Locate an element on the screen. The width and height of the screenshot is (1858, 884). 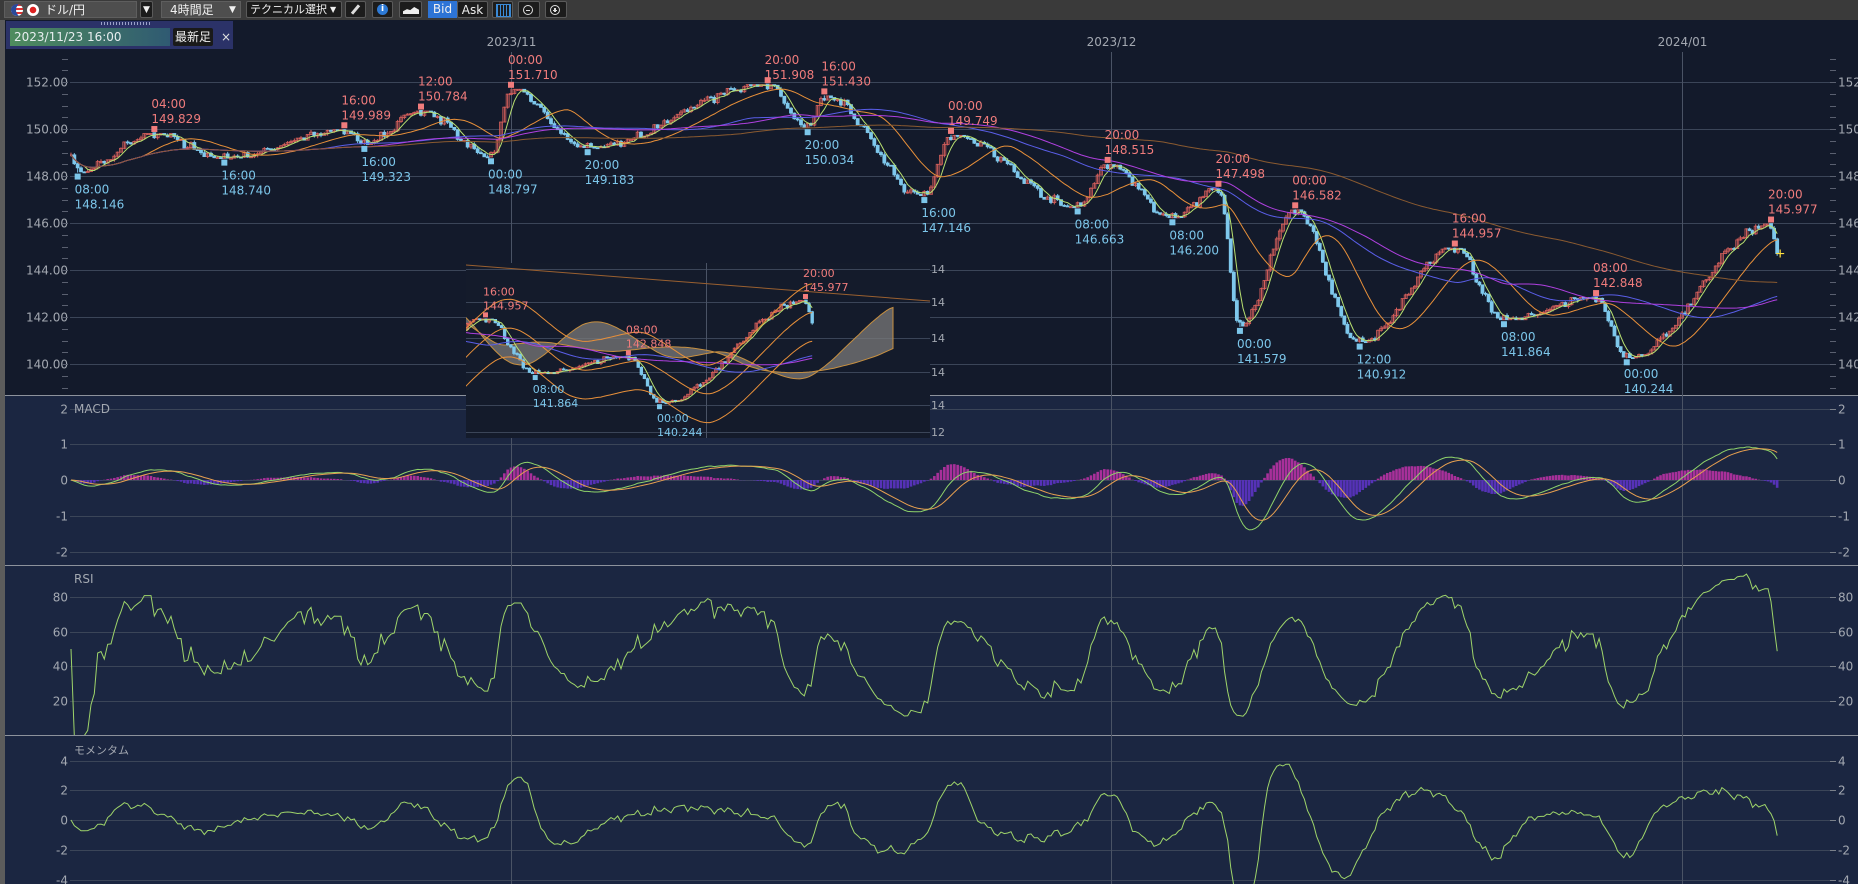
ask-toggle: Ask is located at coordinates (472, 9).